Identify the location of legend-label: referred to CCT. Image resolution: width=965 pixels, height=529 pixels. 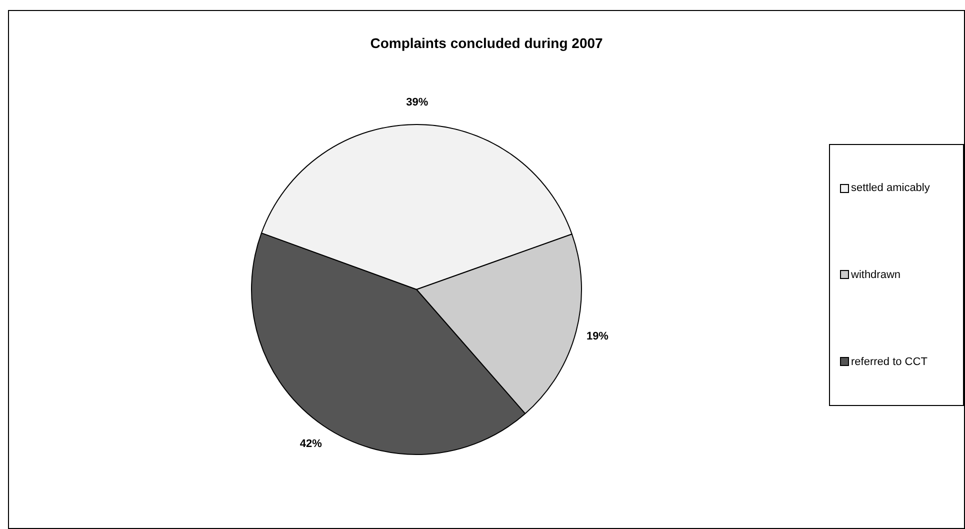
(889, 362).